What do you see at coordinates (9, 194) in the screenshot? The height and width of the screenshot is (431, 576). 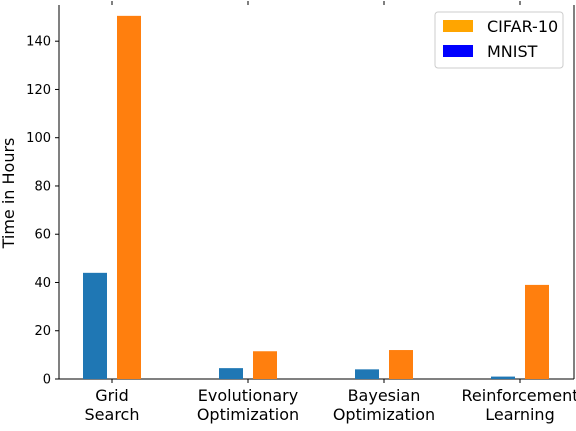 I see `y-axis-label: Time in Hours` at bounding box center [9, 194].